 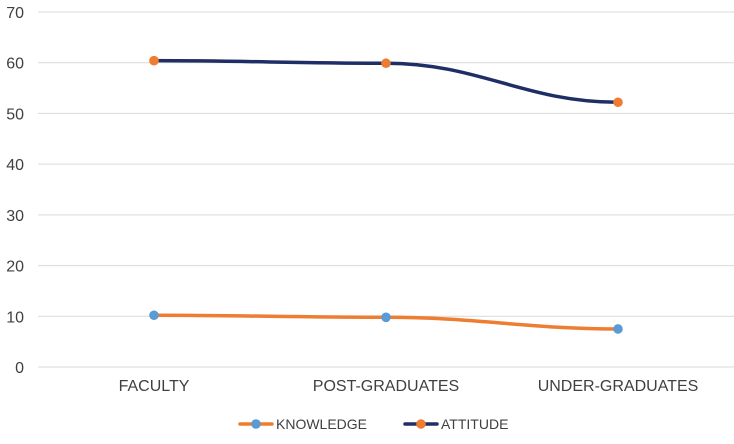 I want to click on y-axis-tick-labels: 0 10 20 30 40 50 60 70, so click(x=15, y=191).